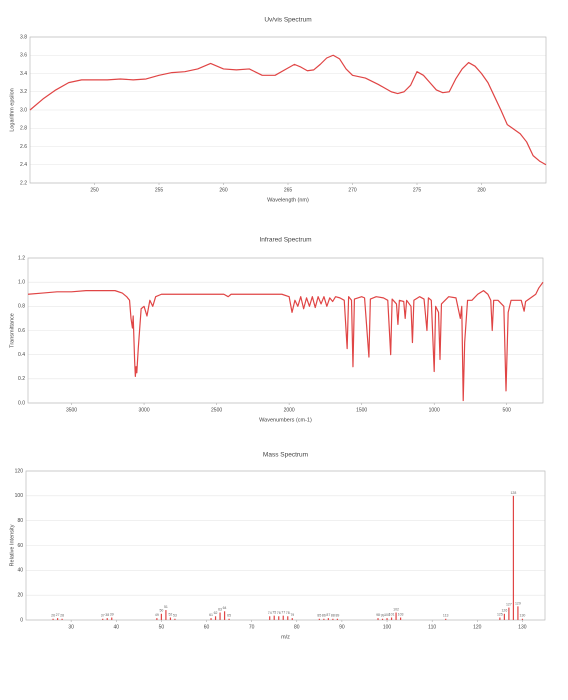 The width and height of the screenshot is (568, 700). Describe the element at coordinates (71, 627) in the screenshot. I see `x-tick-label: 30` at that location.